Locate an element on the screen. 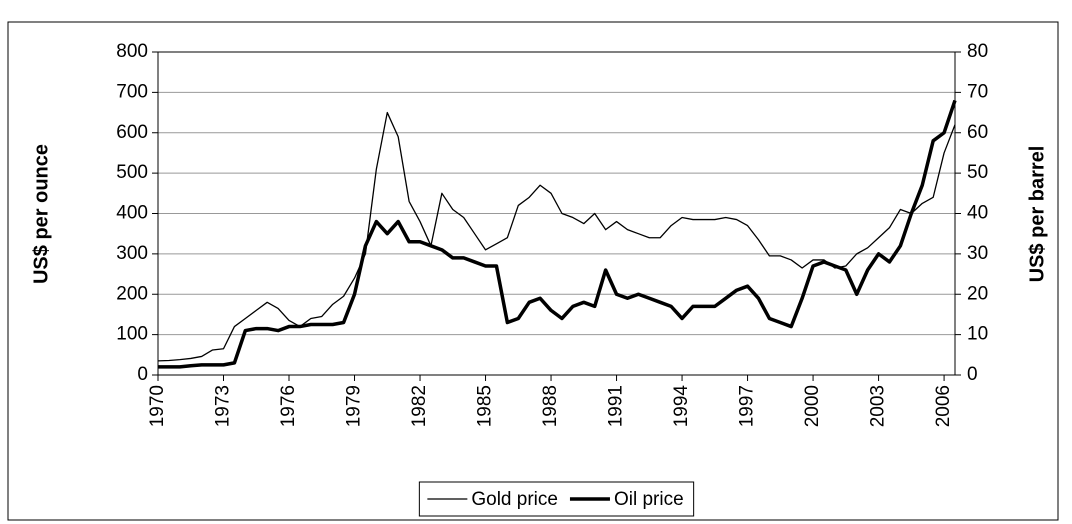 The height and width of the screenshot is (524, 1072). legend: Gold price Oil price is located at coordinates (556, 499).